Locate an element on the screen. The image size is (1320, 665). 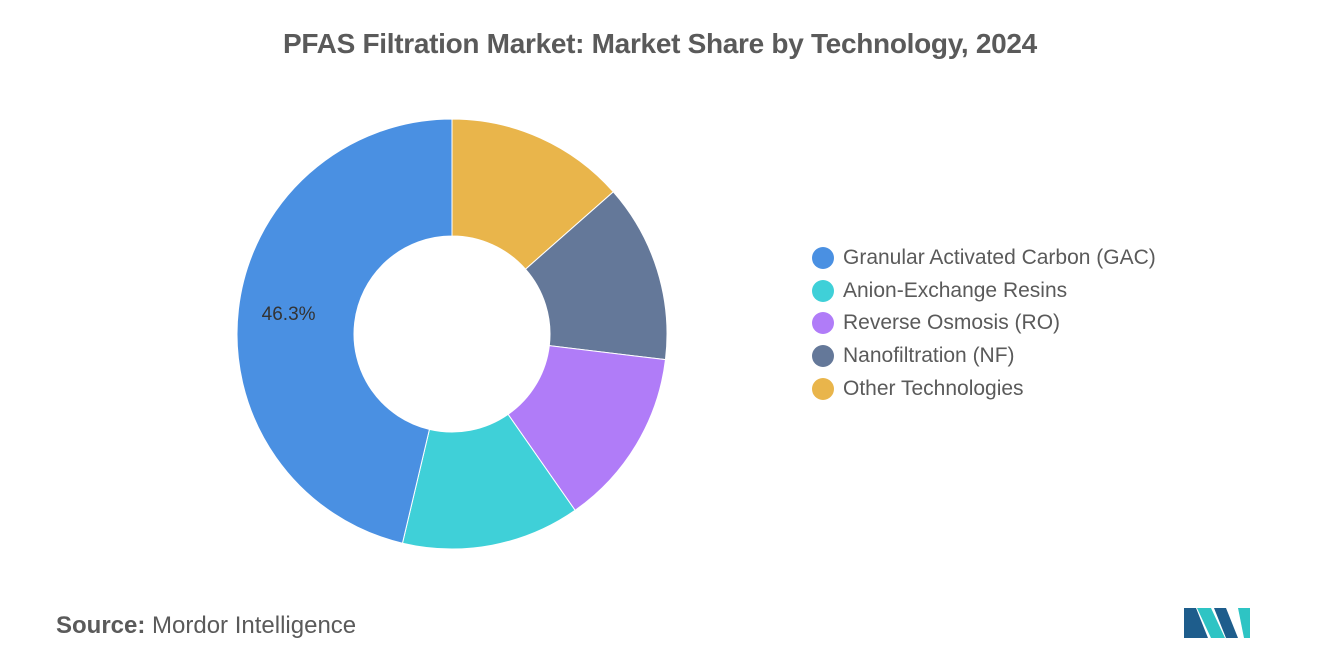
mordor-intelligence-logo-icon is located at coordinates (1217, 623).